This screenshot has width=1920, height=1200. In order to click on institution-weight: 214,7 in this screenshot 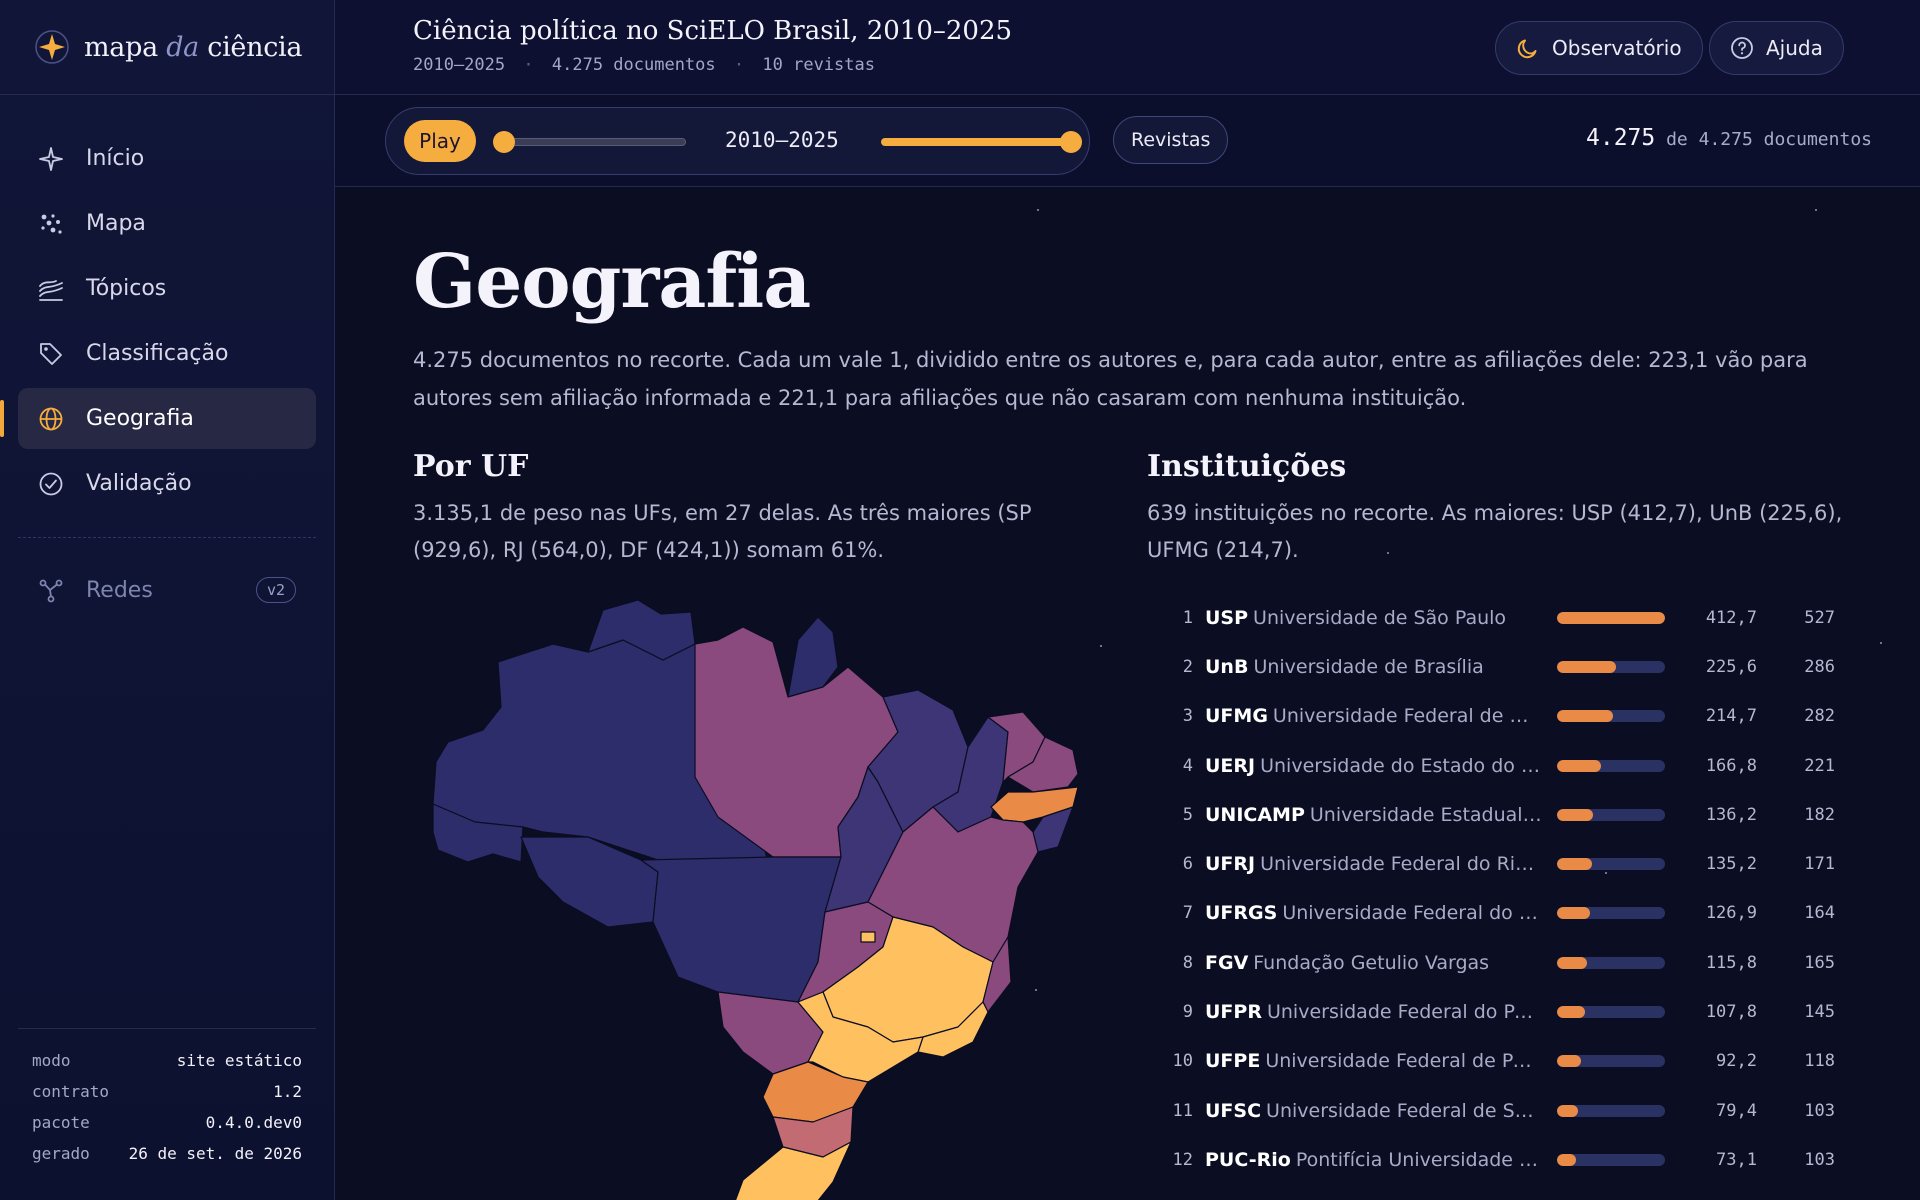, I will do `click(1731, 716)`.